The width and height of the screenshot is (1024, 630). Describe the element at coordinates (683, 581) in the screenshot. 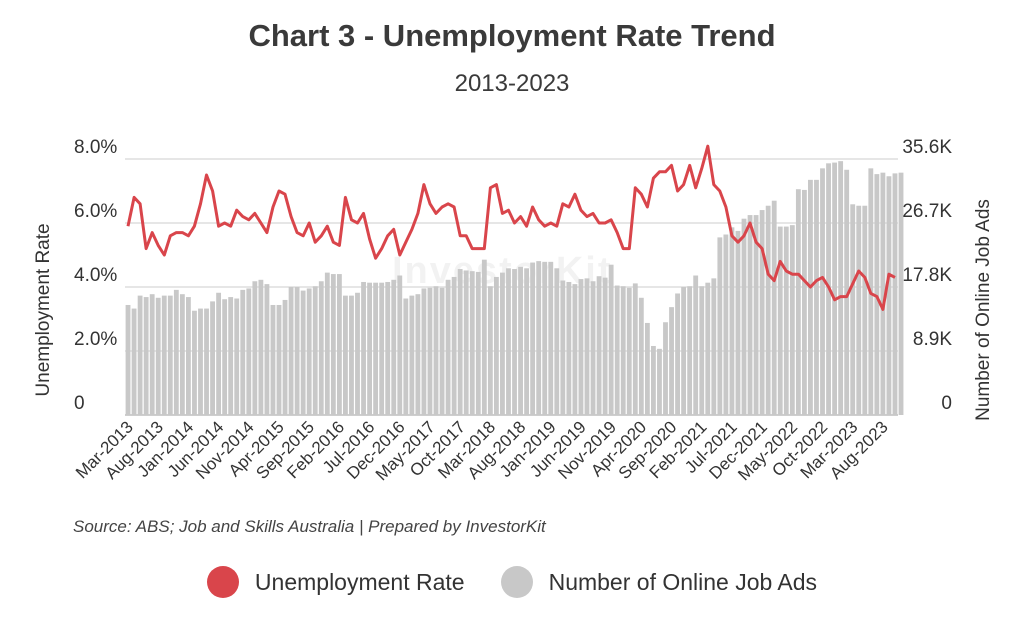

I see `legend-label-job-ads: Number of Online Job Ads` at that location.